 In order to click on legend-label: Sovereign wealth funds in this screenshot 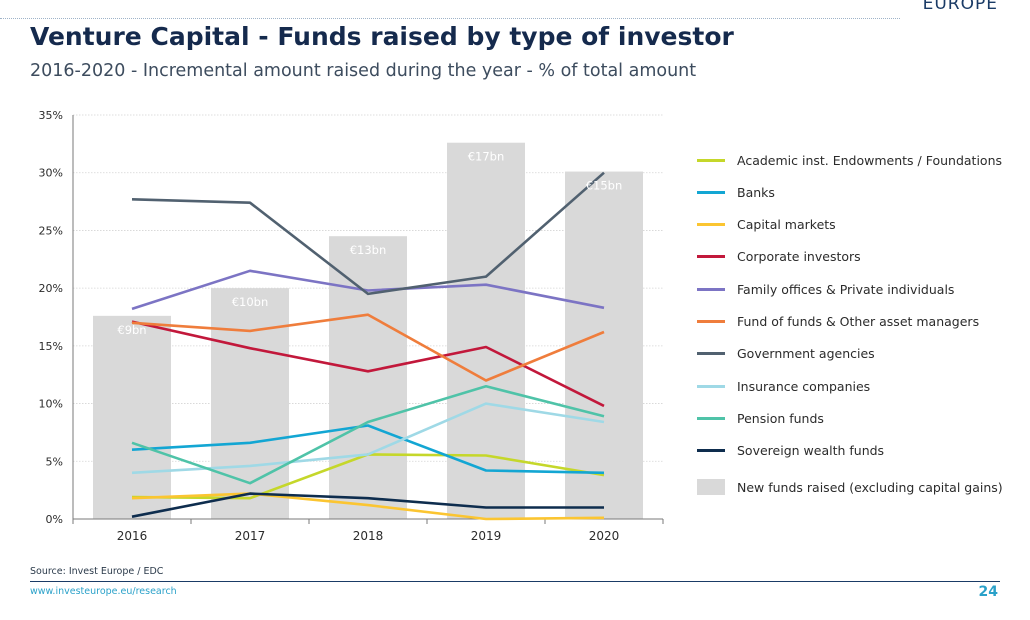, I will do `click(811, 451)`.